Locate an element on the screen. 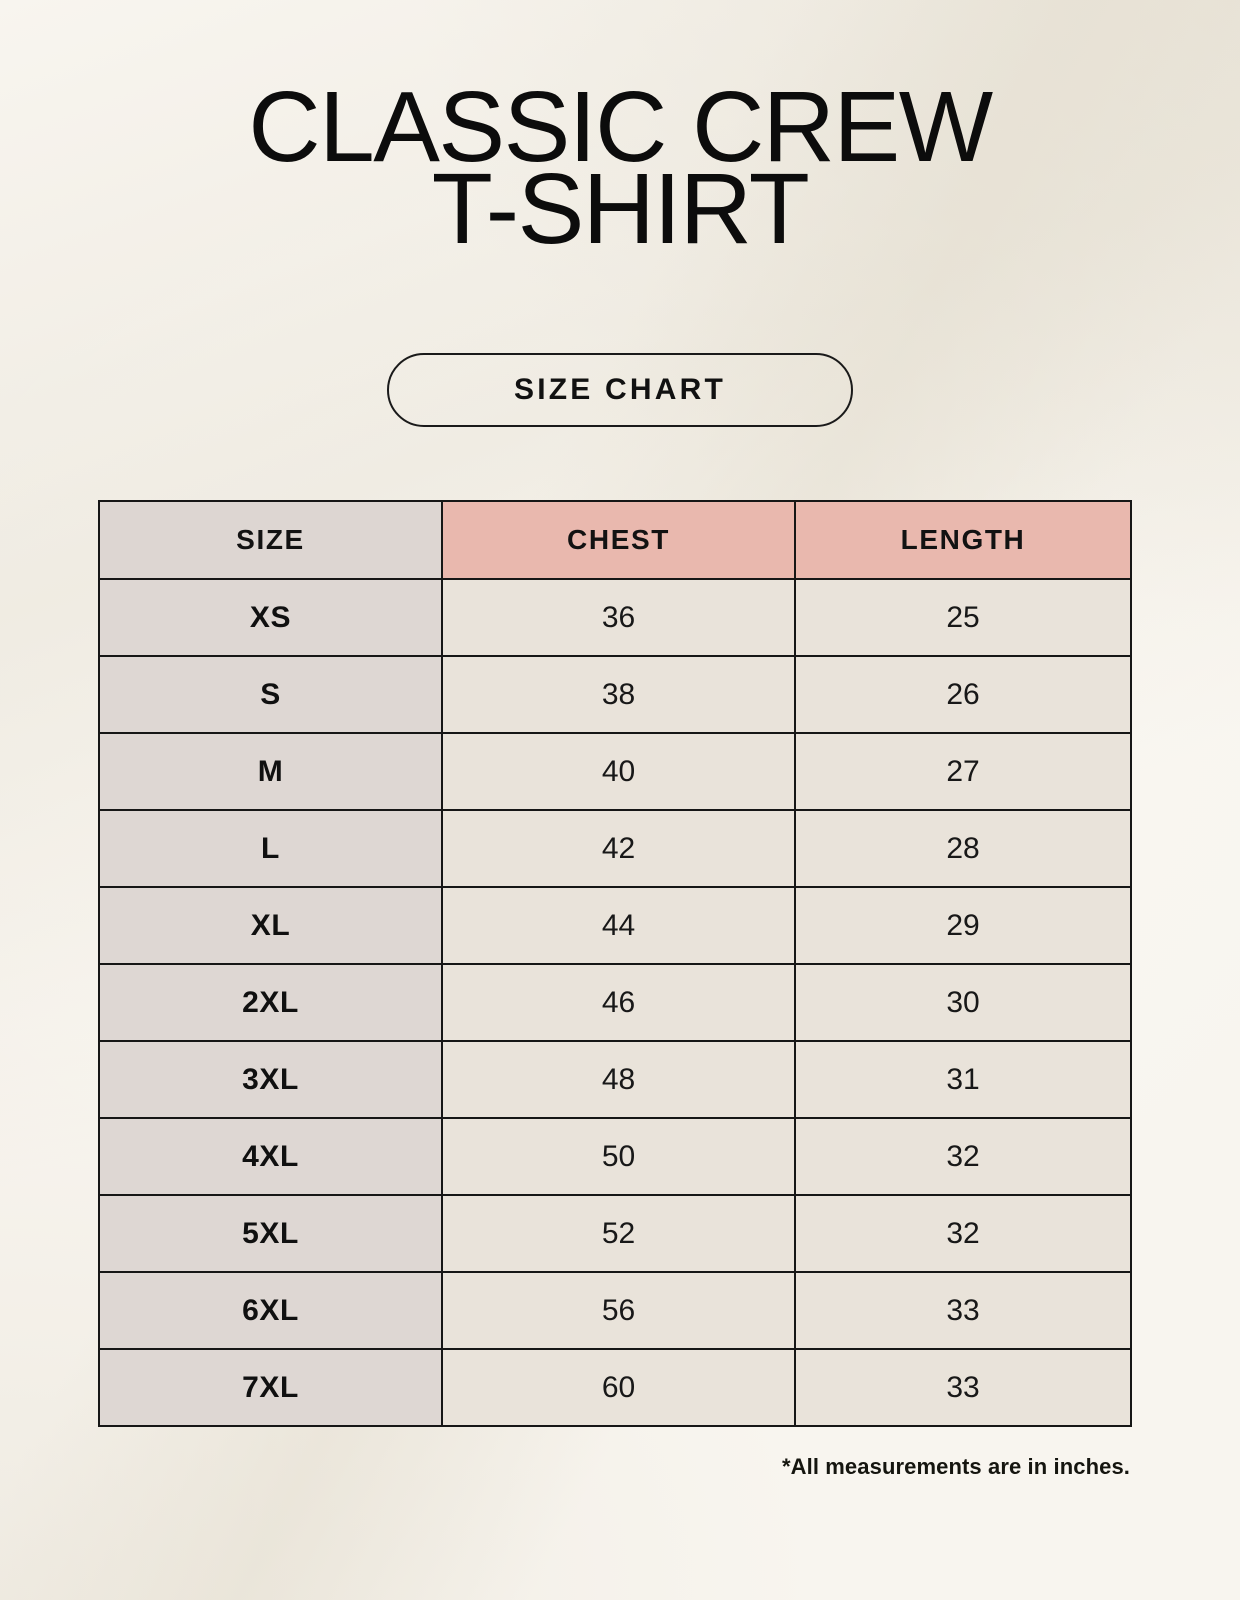 The width and height of the screenshot is (1240, 1600). cell-chest: 42 is located at coordinates (618, 848).